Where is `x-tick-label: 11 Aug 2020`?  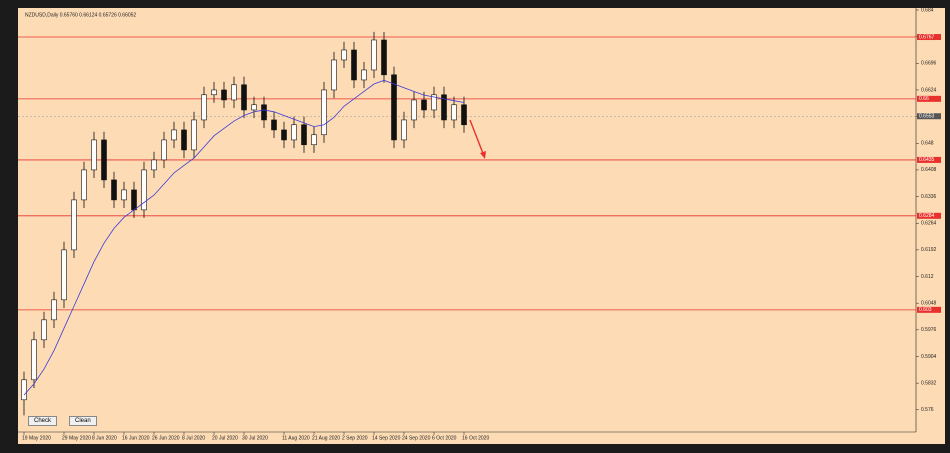
x-tick-label: 11 Aug 2020 is located at coordinates (296, 438).